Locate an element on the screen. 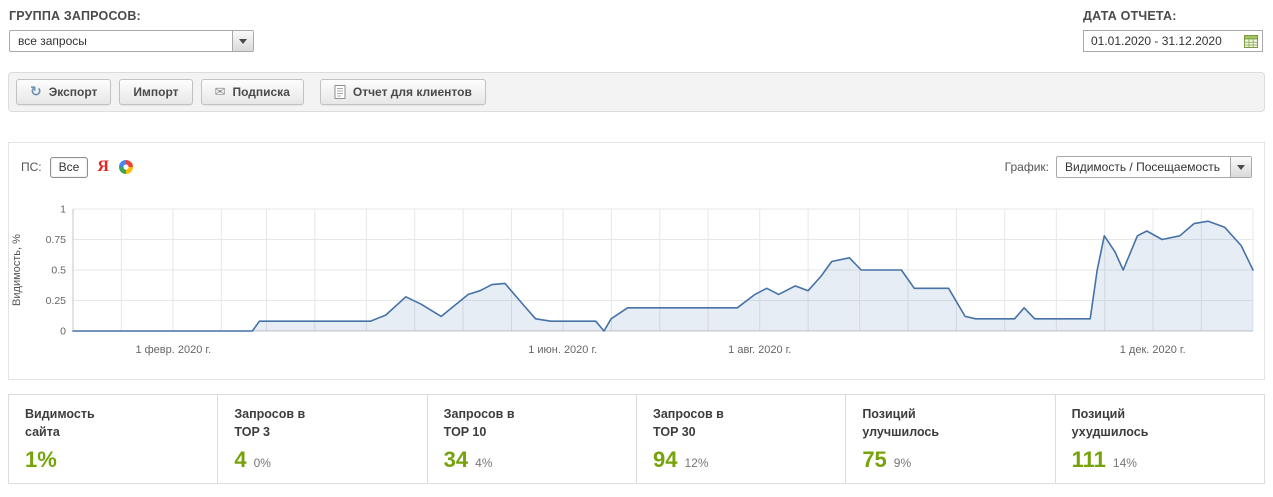 Image resolution: width=1273 pixels, height=497 pixels. svg-text: 1 февр. 2020 г. is located at coordinates (173, 350).